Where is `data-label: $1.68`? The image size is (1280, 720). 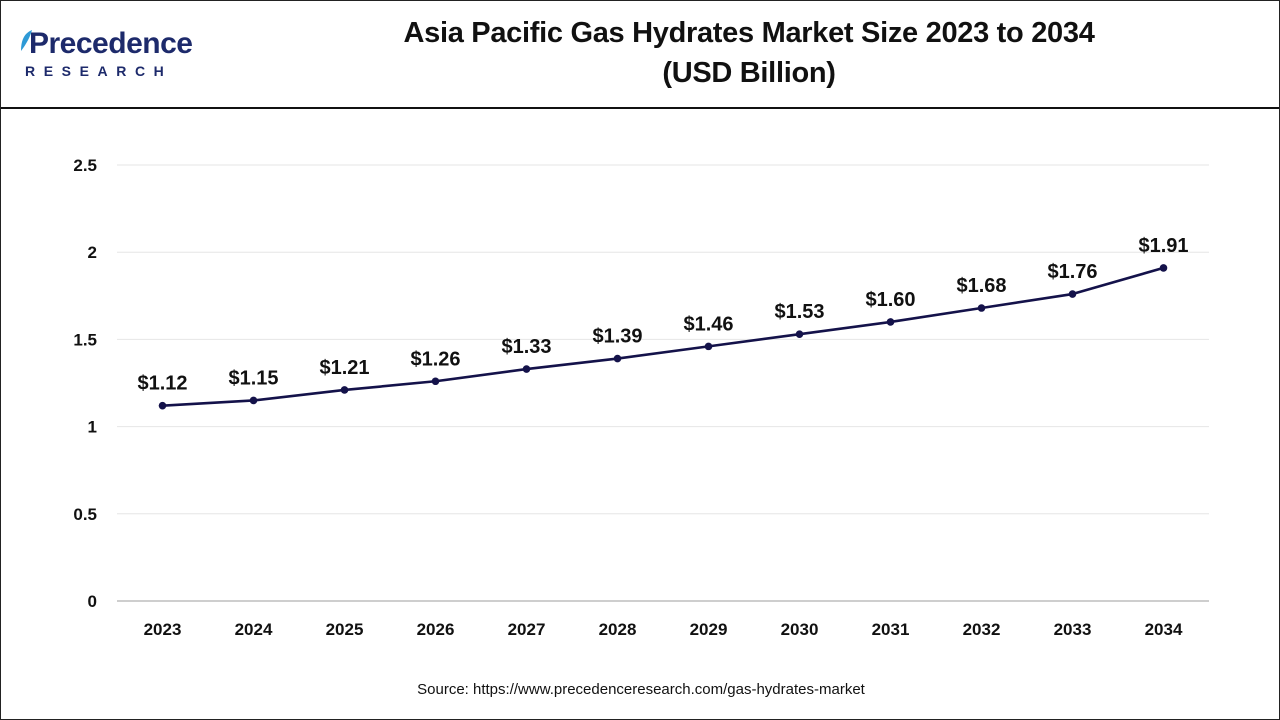
data-label: $1.68 is located at coordinates (981, 286).